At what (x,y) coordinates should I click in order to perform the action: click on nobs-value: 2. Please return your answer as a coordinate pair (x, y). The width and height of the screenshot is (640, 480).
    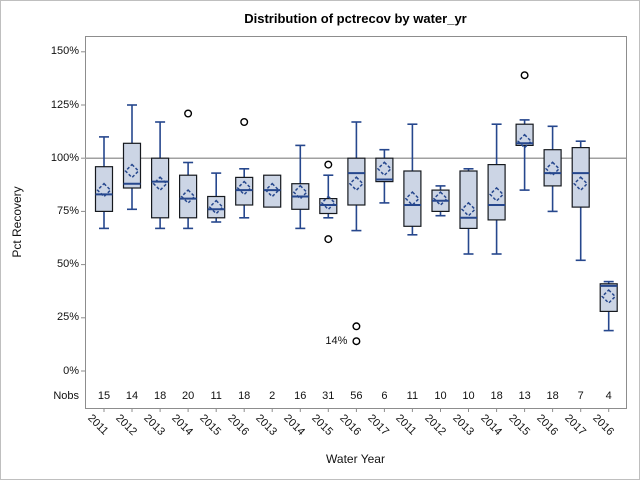
    Looking at the image, I should click on (272, 395).